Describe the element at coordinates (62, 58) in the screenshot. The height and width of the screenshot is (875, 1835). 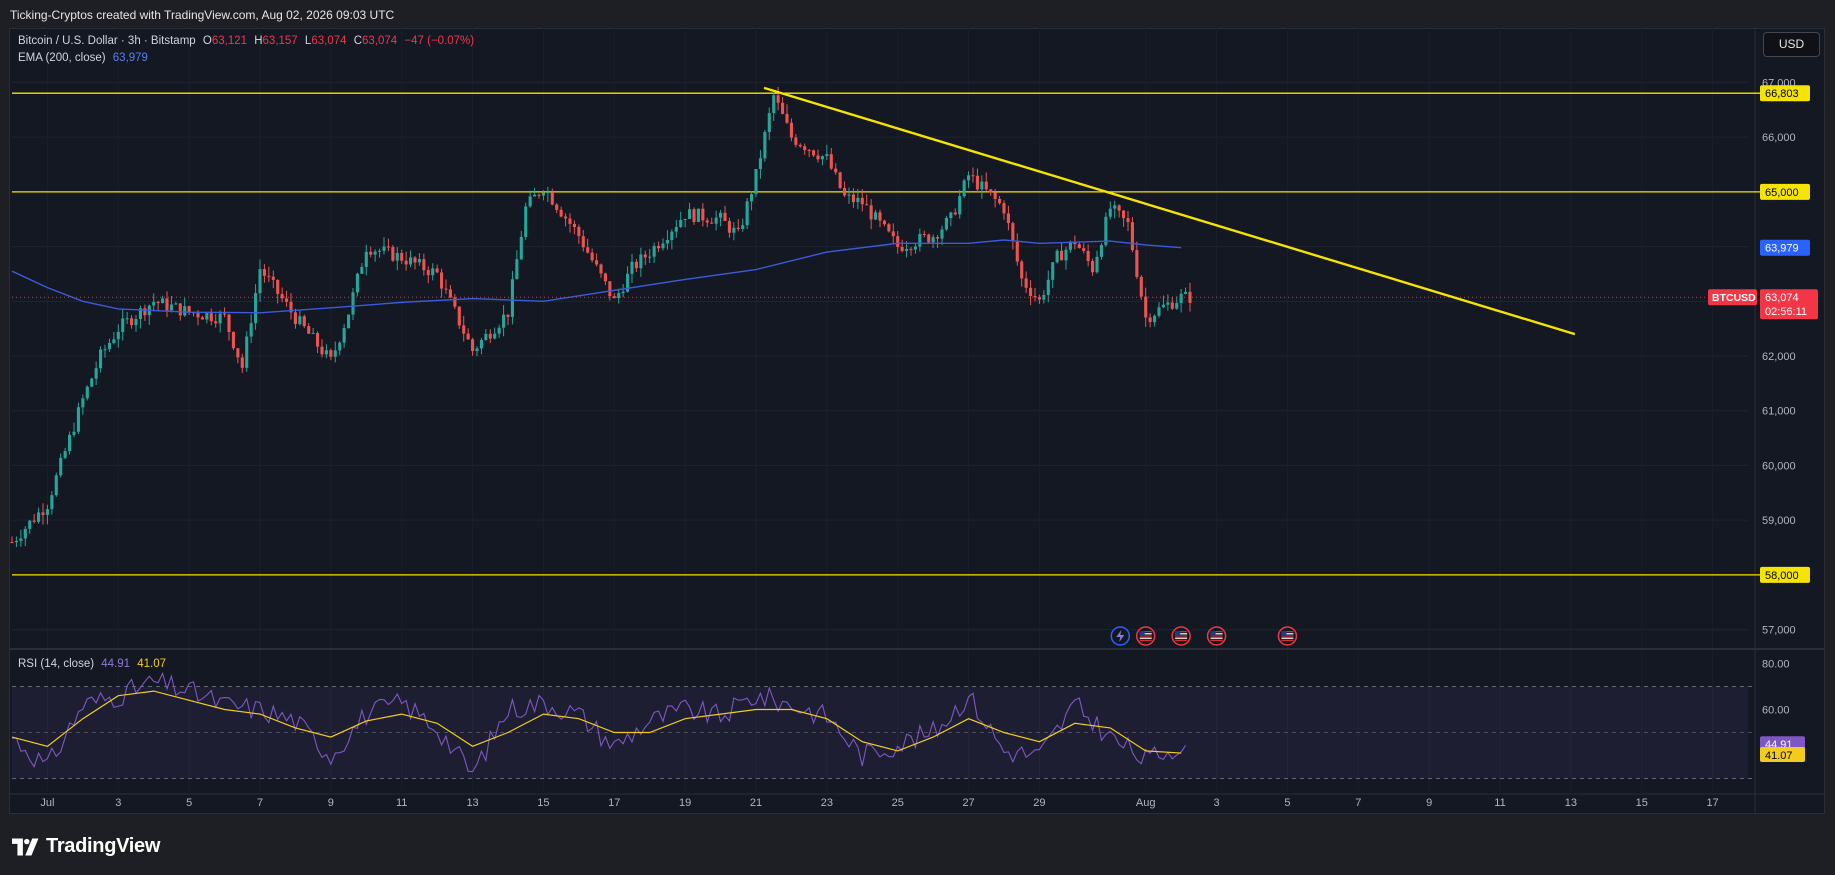
I see `ema-name: EMA (200, close)` at that location.